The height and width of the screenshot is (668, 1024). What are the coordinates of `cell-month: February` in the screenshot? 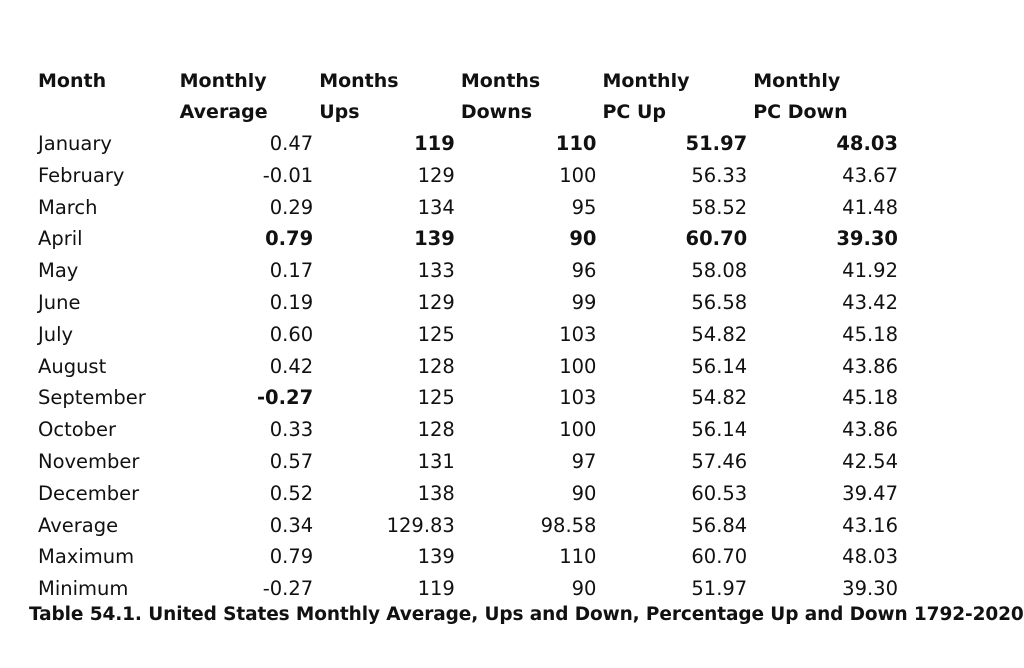 It's located at (81, 175).